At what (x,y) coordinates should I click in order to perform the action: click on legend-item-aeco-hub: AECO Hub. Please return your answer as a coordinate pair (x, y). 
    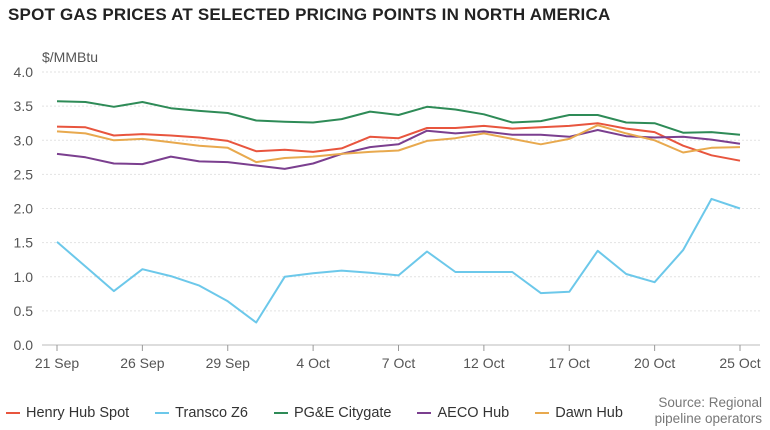
    Looking at the image, I should click on (463, 413).